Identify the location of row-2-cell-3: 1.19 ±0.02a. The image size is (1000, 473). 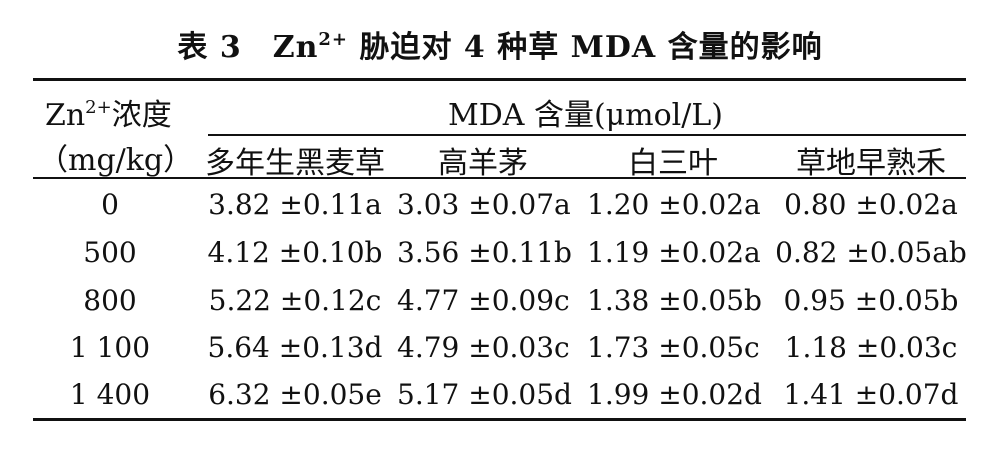
(674, 252).